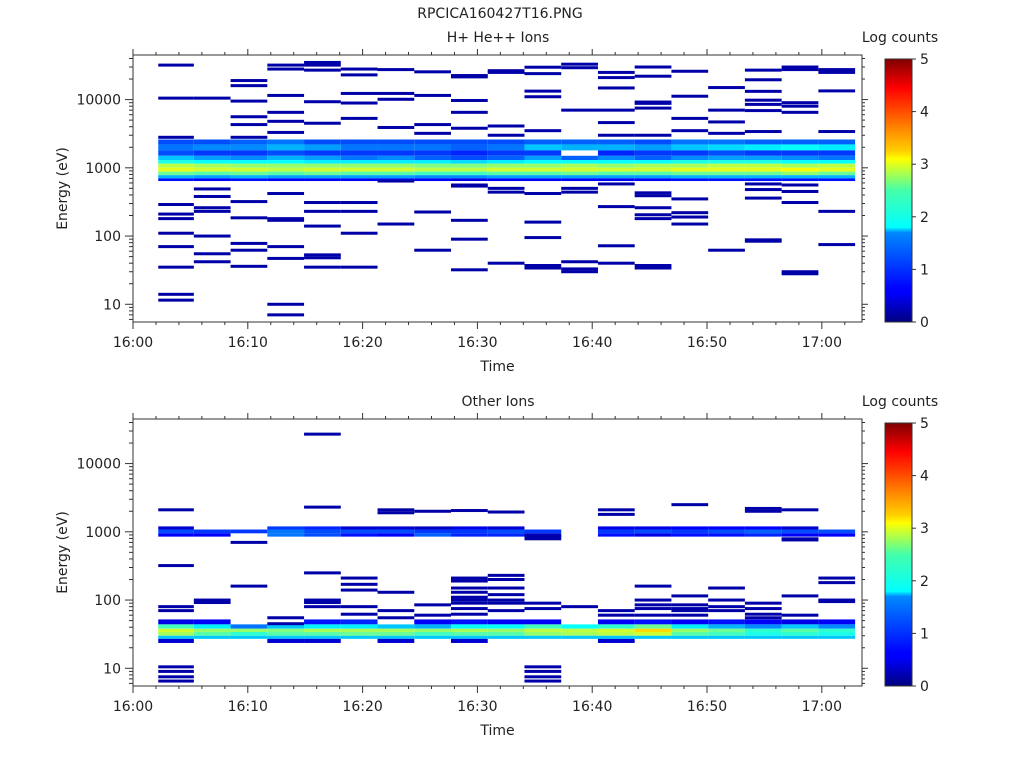 This screenshot has width=1024, height=768. Describe the element at coordinates (477, 343) in the screenshot. I see `x-tick-label: 16:30` at that location.